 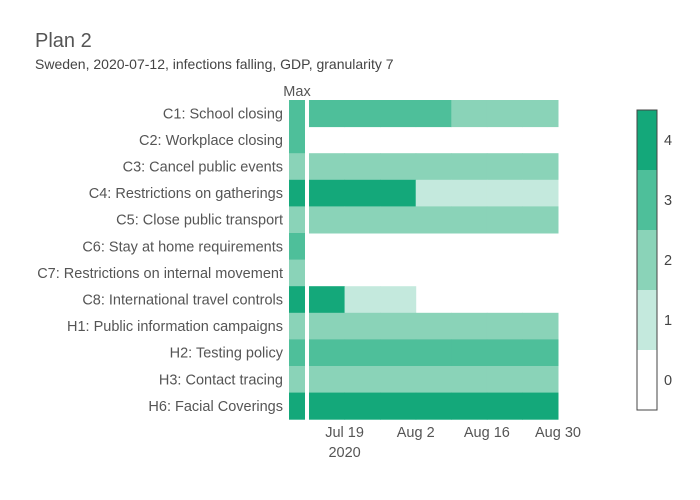 What do you see at coordinates (668, 141) in the screenshot?
I see `colorbar-tick-label: 4` at bounding box center [668, 141].